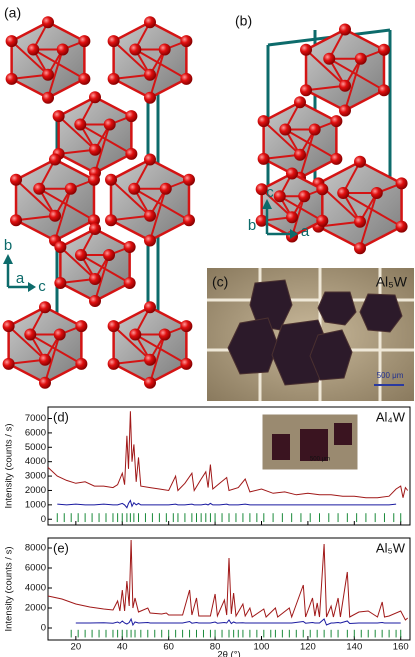 The height and width of the screenshot is (657, 415). Describe the element at coordinates (308, 647) in the screenshot. I see `x-tick-label: 120` at that location.